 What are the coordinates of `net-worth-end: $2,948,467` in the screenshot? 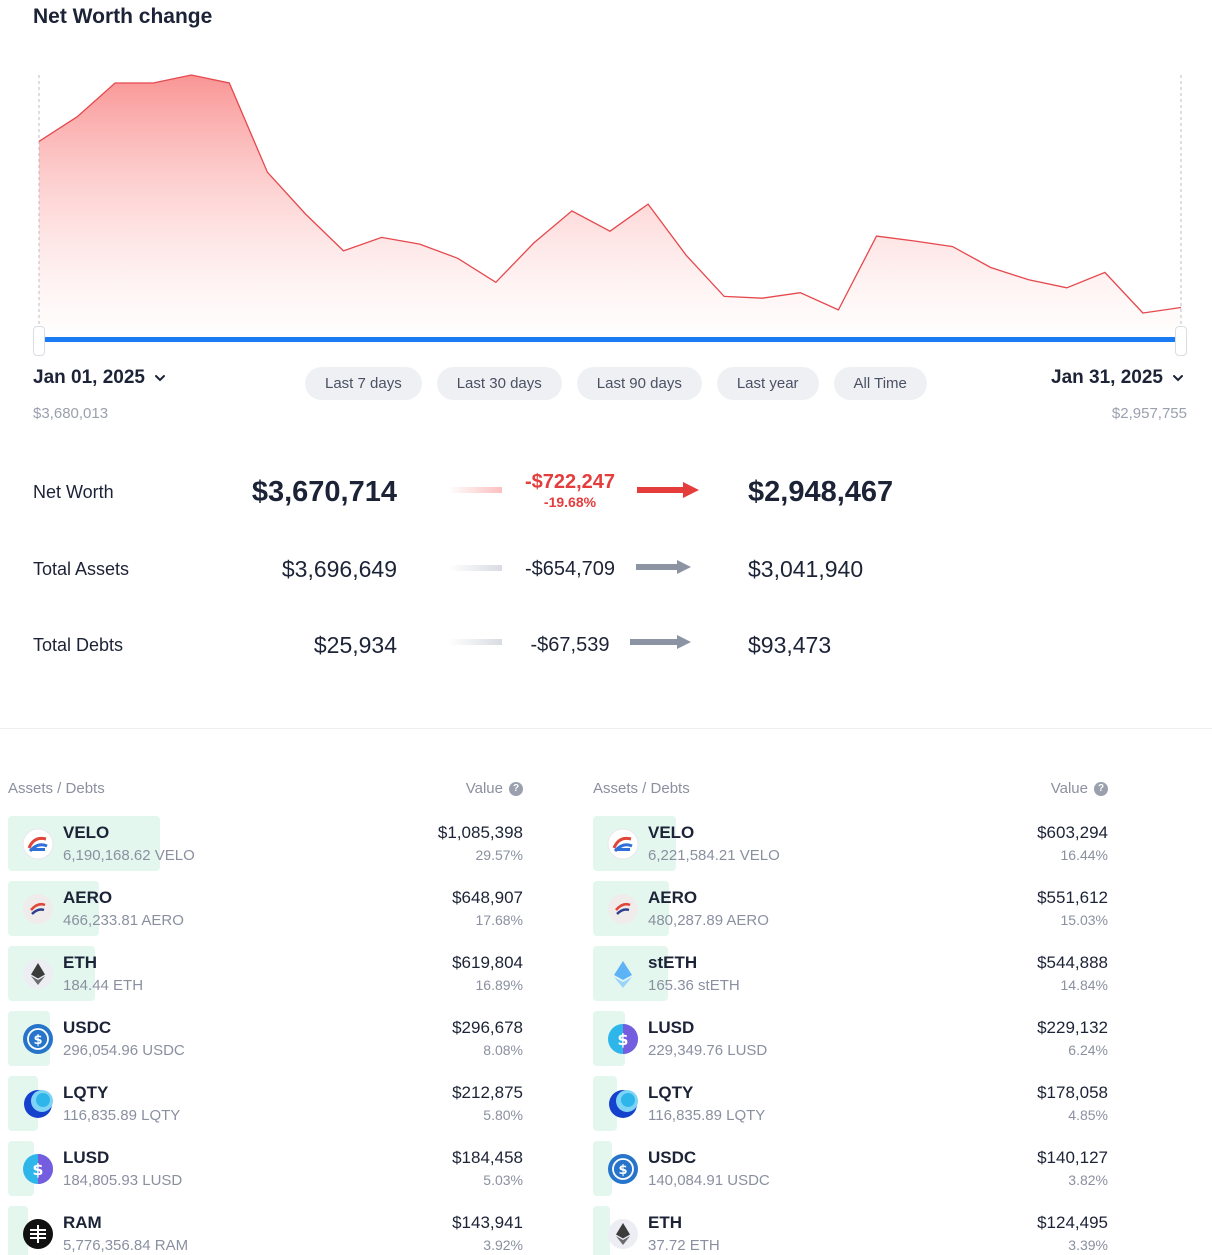 It's located at (821, 492).